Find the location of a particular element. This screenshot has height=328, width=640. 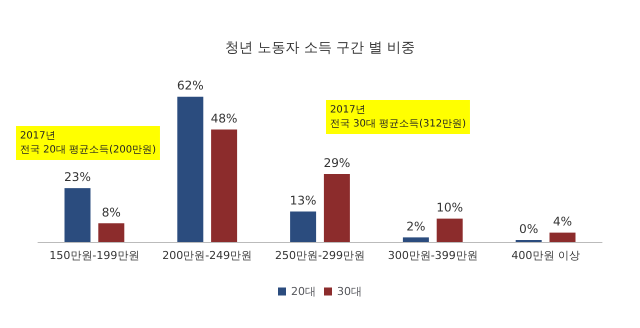

data-label: 4% is located at coordinates (562, 221).